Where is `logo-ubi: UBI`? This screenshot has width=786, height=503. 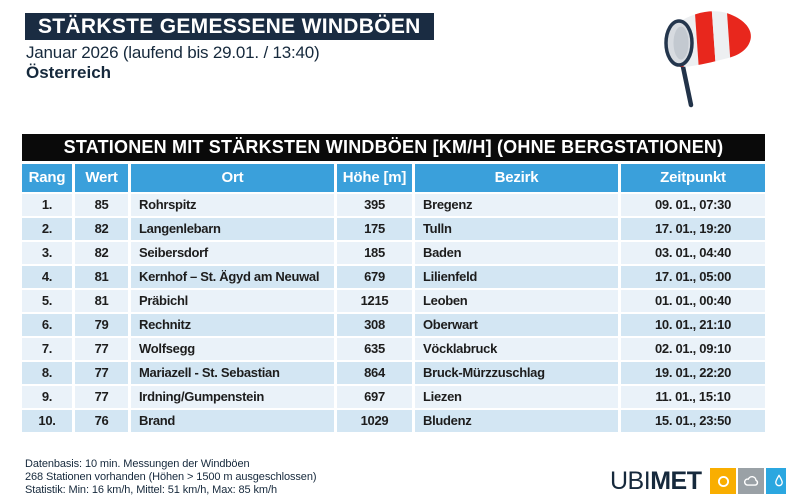 logo-ubi: UBI is located at coordinates (630, 481).